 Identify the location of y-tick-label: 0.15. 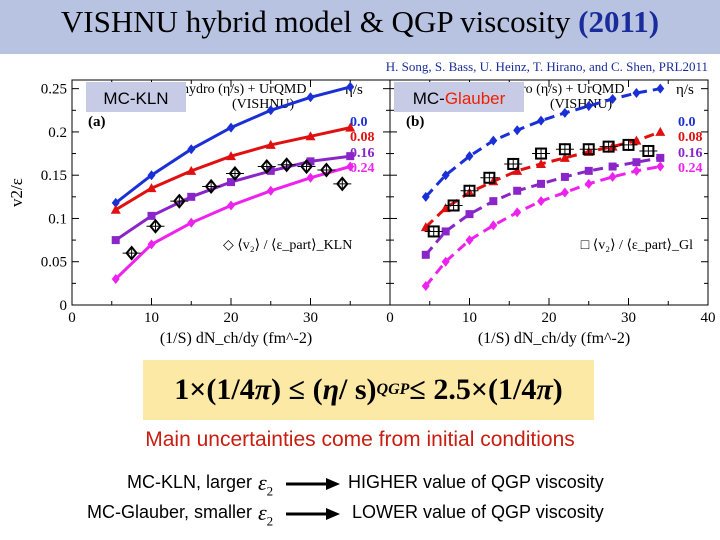
(54, 176).